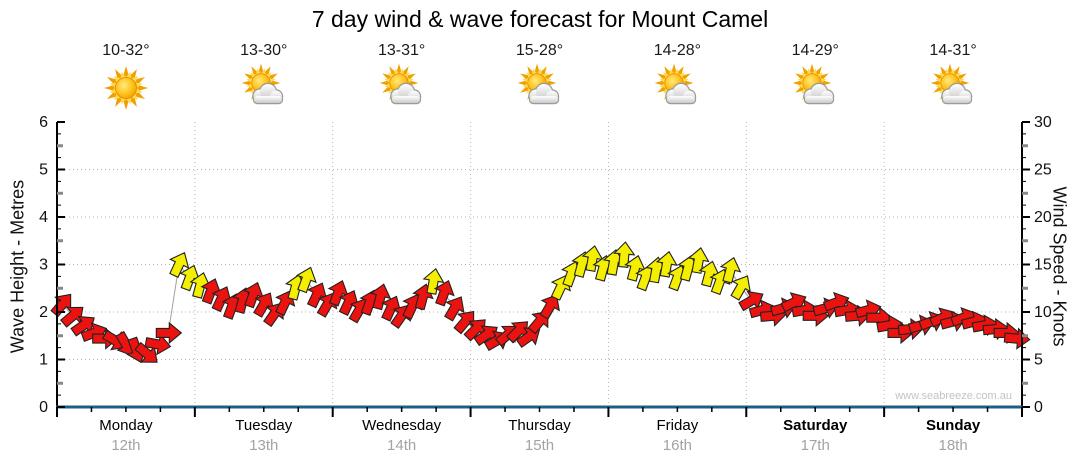  Describe the element at coordinates (953, 445) in the screenshot. I see `day-date: 18th` at that location.